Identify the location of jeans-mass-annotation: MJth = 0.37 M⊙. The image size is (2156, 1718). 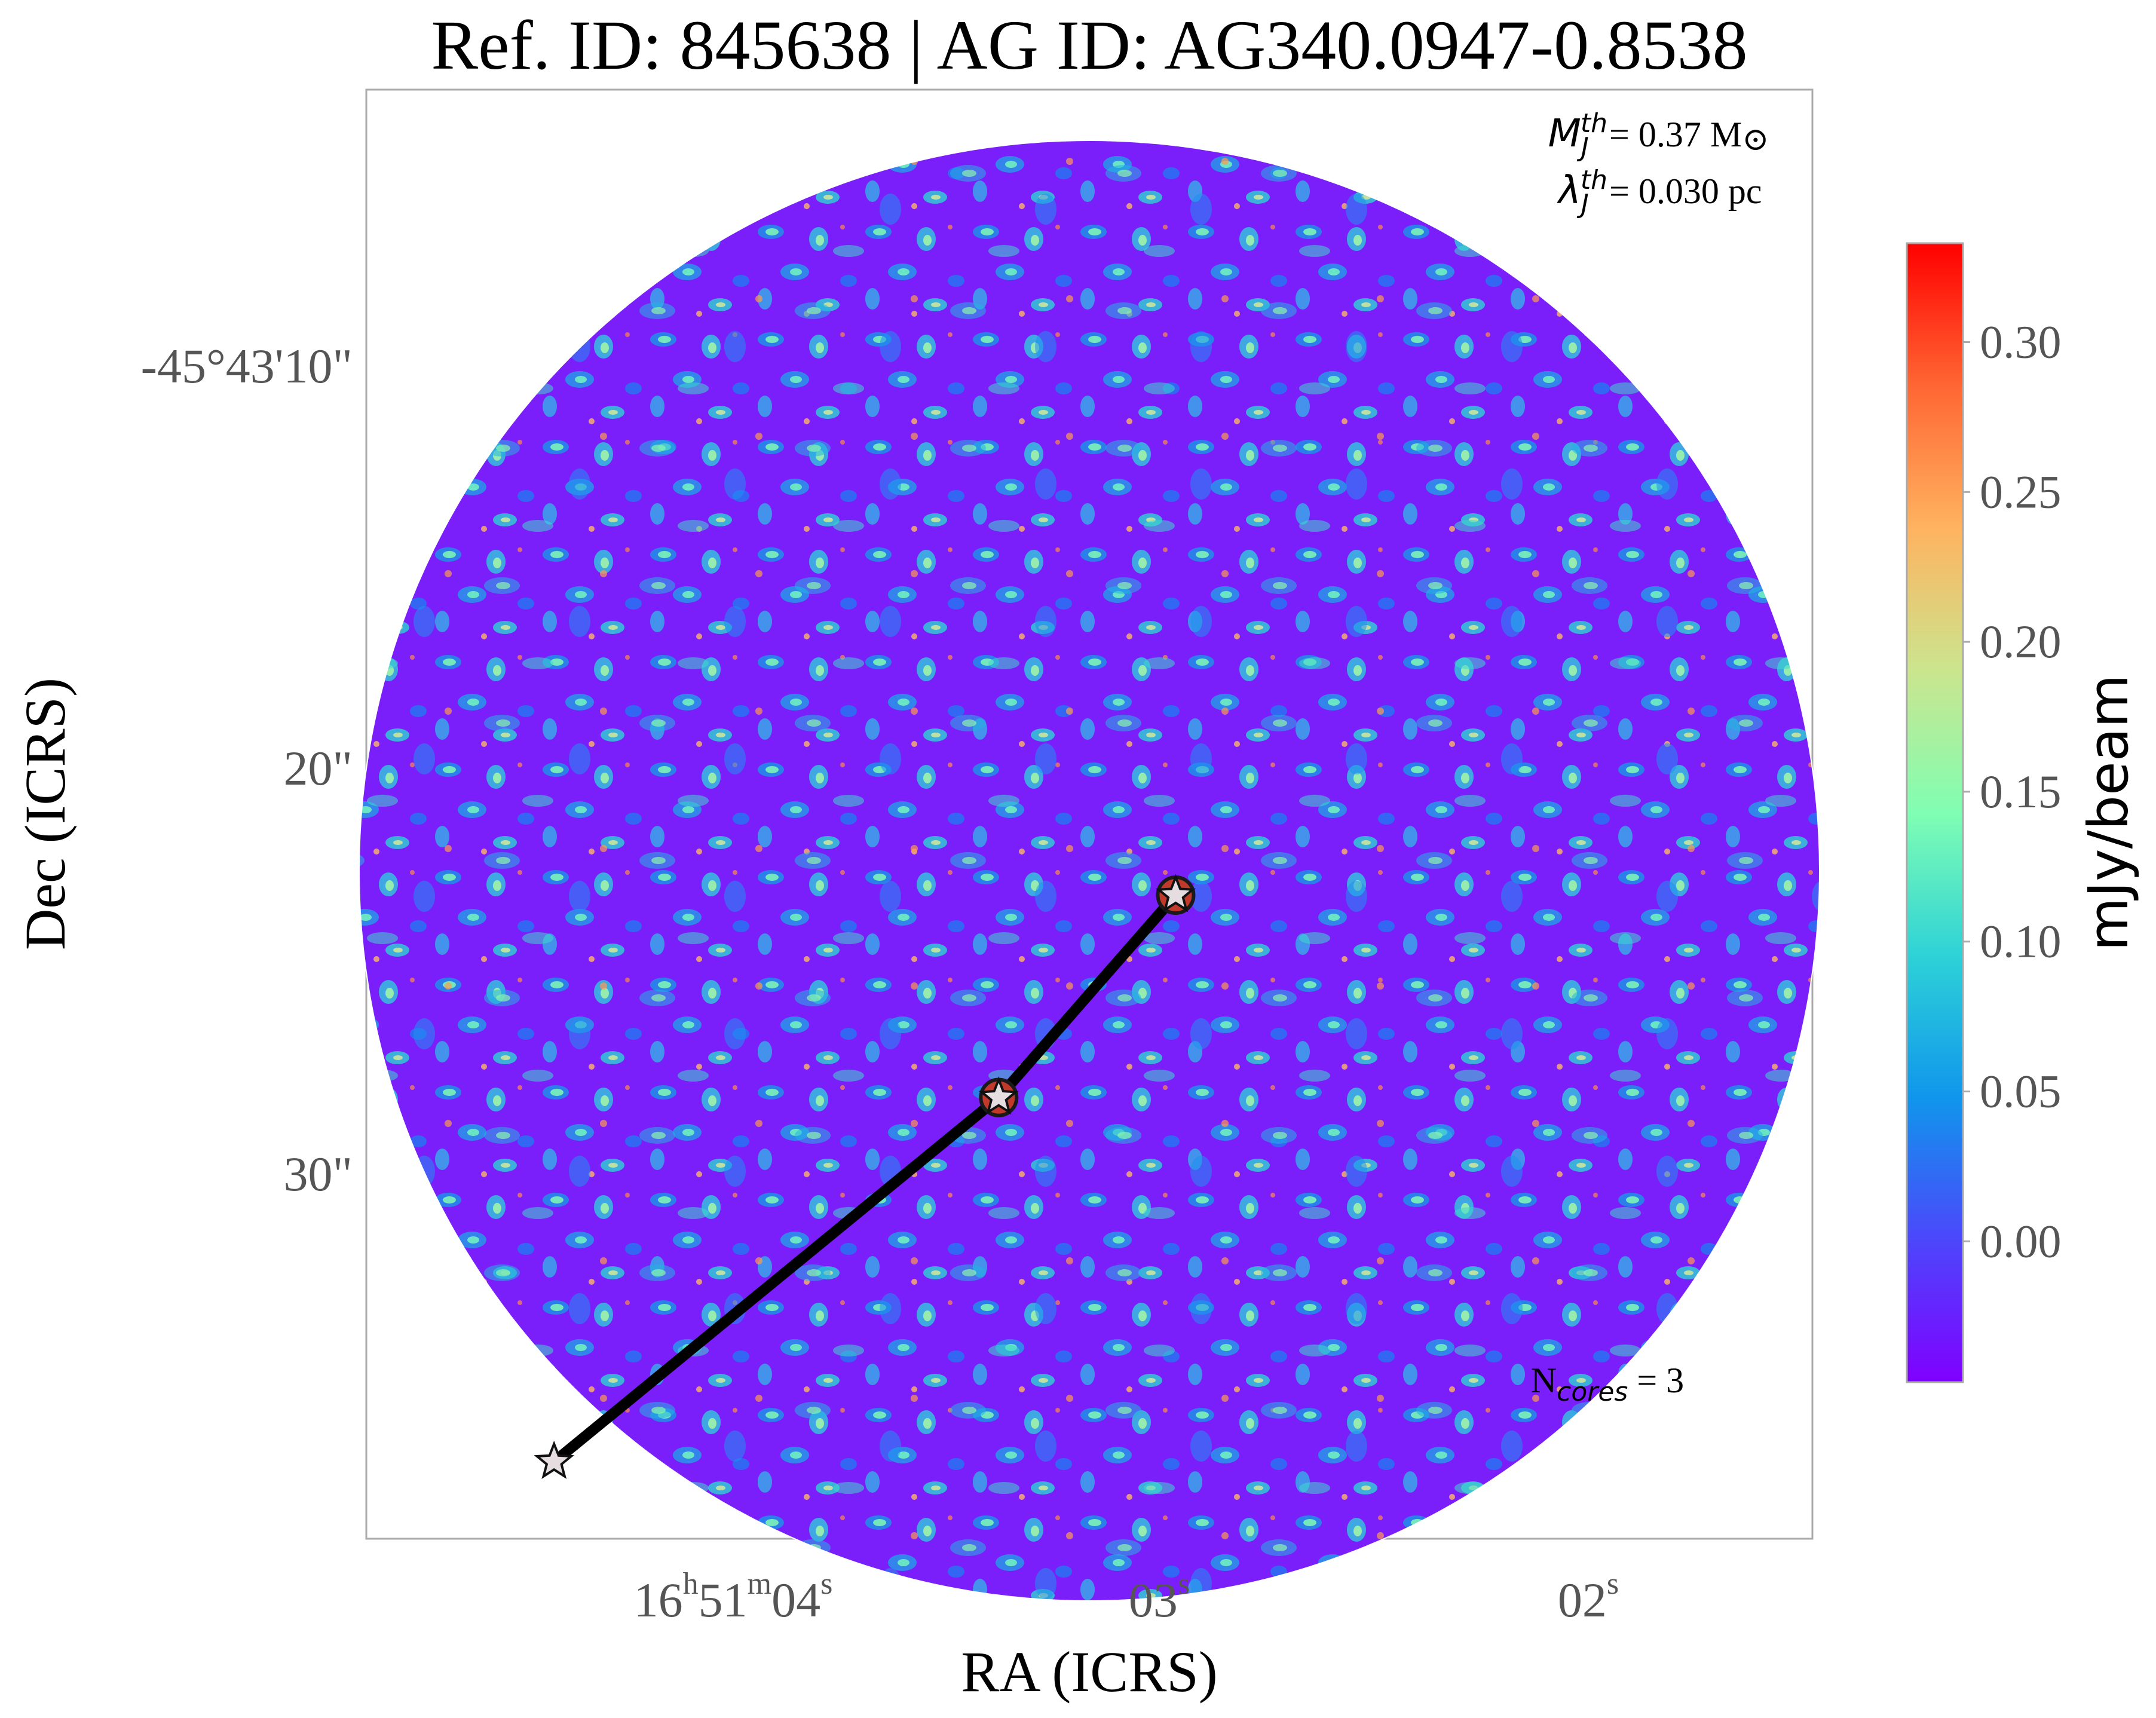
(1659, 135).